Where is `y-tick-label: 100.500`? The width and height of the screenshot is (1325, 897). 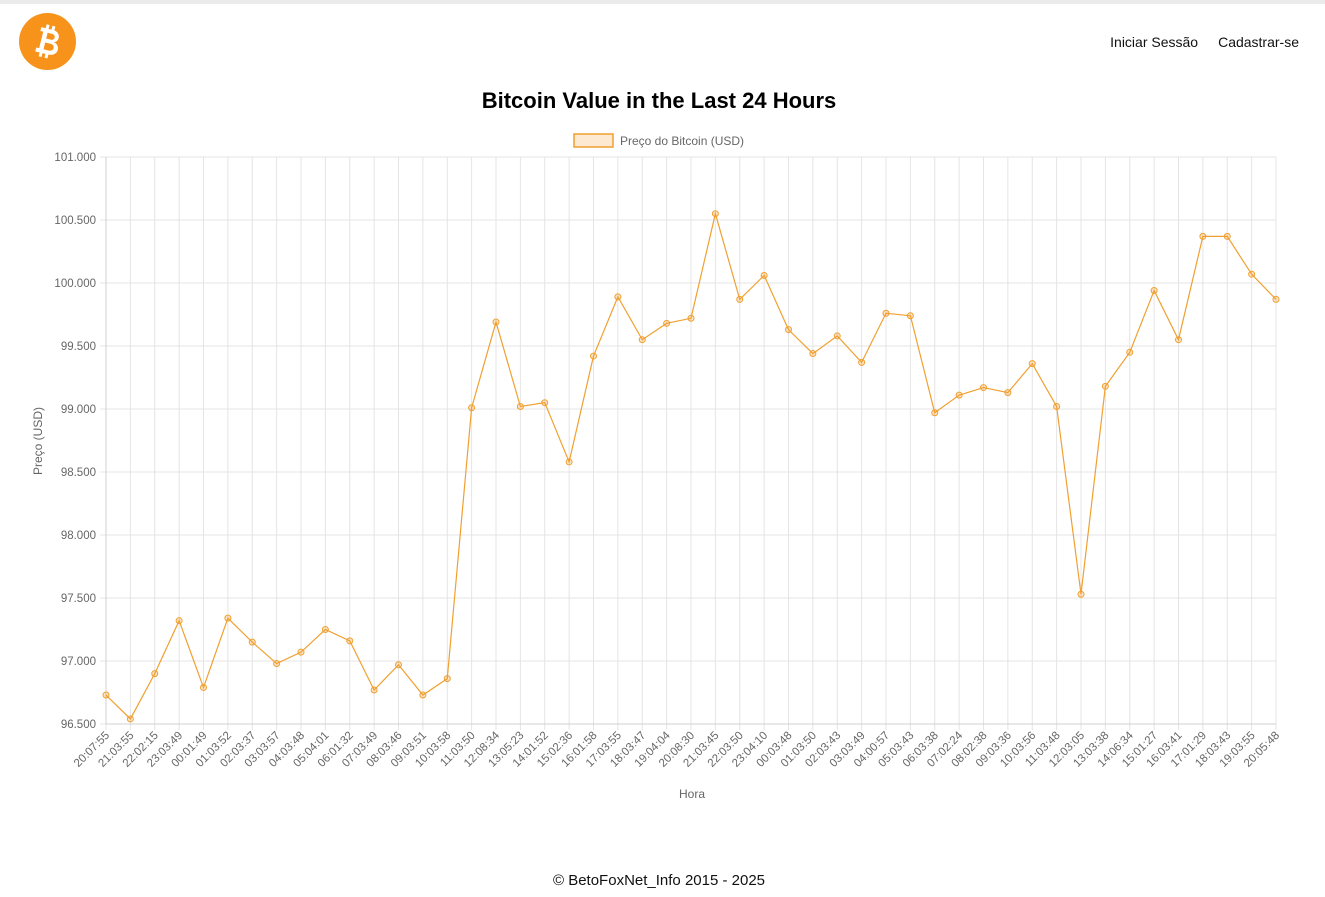
y-tick-label: 100.500 is located at coordinates (75, 221).